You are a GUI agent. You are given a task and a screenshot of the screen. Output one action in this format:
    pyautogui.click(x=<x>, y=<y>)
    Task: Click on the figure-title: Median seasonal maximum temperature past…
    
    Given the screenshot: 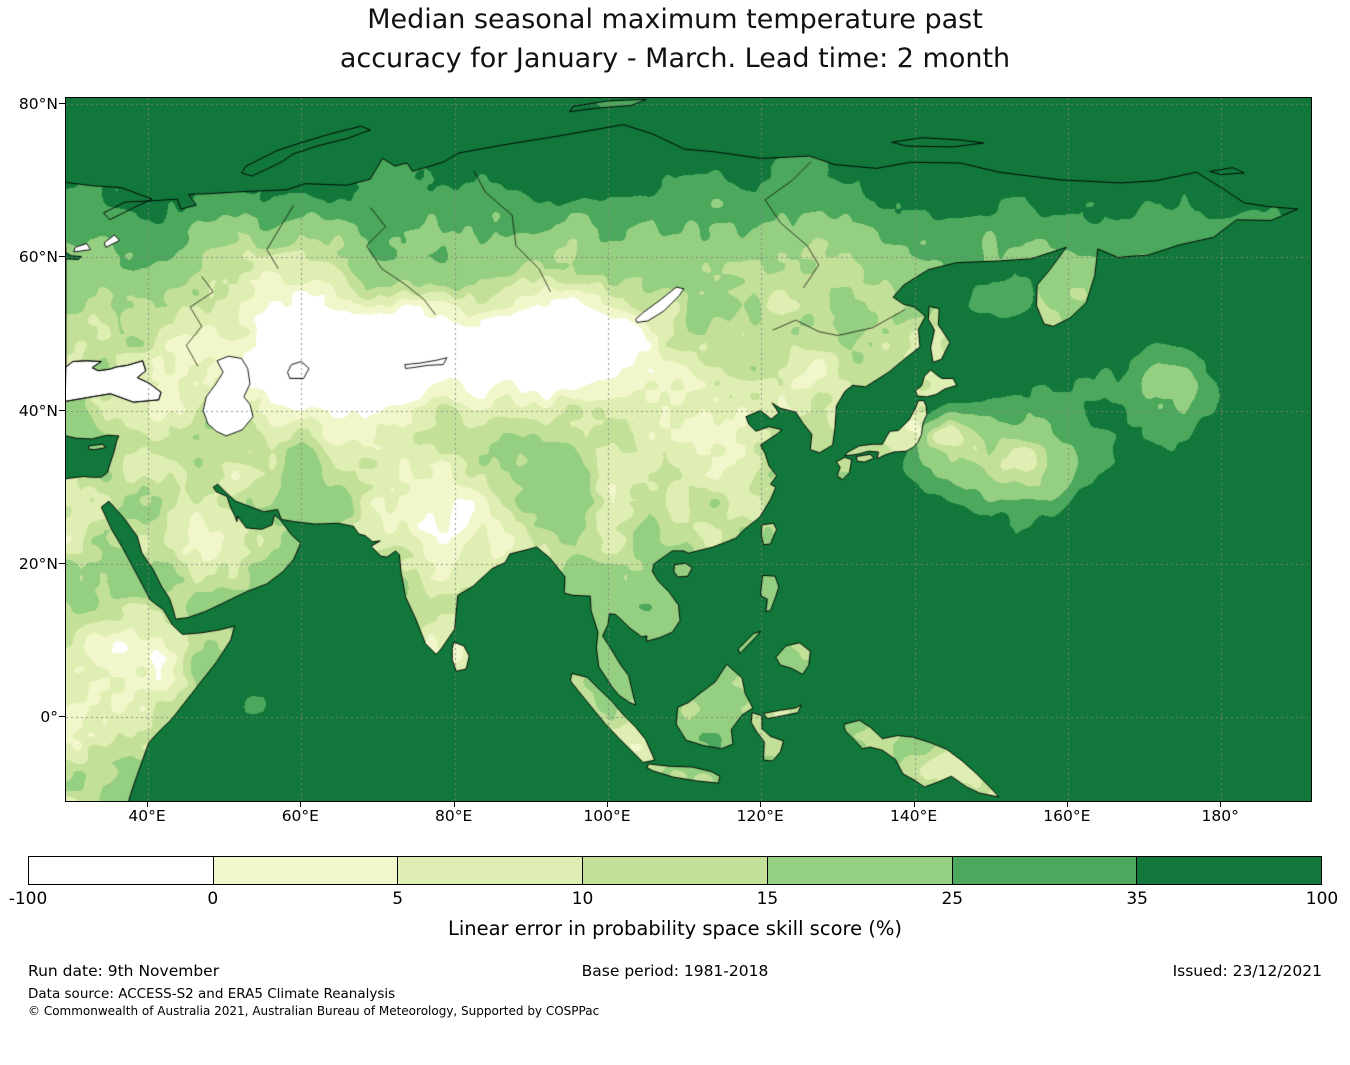 What is the action you would take?
    pyautogui.click(x=675, y=39)
    